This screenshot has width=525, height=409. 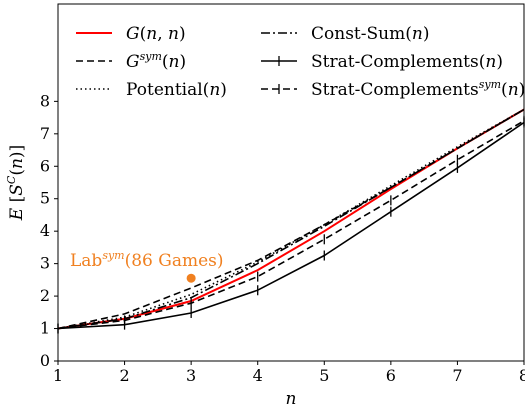 What do you see at coordinates (156, 34) in the screenshot?
I see `legend-label: G(n, n)` at bounding box center [156, 34].